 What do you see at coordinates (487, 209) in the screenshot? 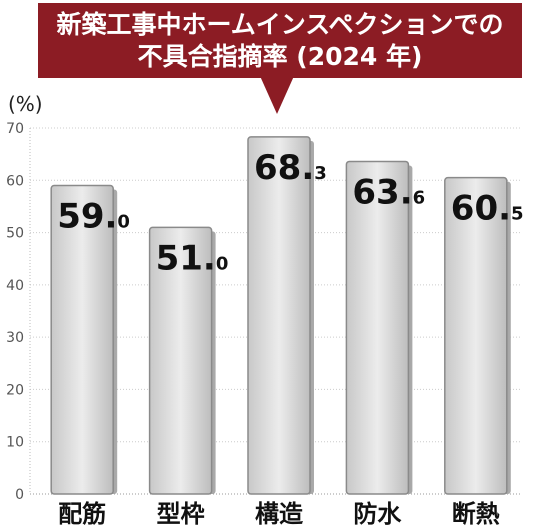
I see `bar-value-label: 60.5` at bounding box center [487, 209].